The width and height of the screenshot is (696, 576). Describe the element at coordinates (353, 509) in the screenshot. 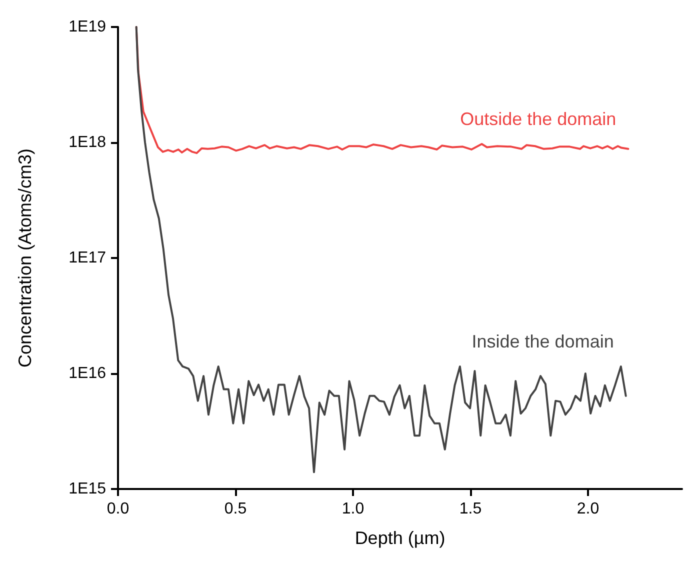

I see `x-tick-label: 1.0` at that location.